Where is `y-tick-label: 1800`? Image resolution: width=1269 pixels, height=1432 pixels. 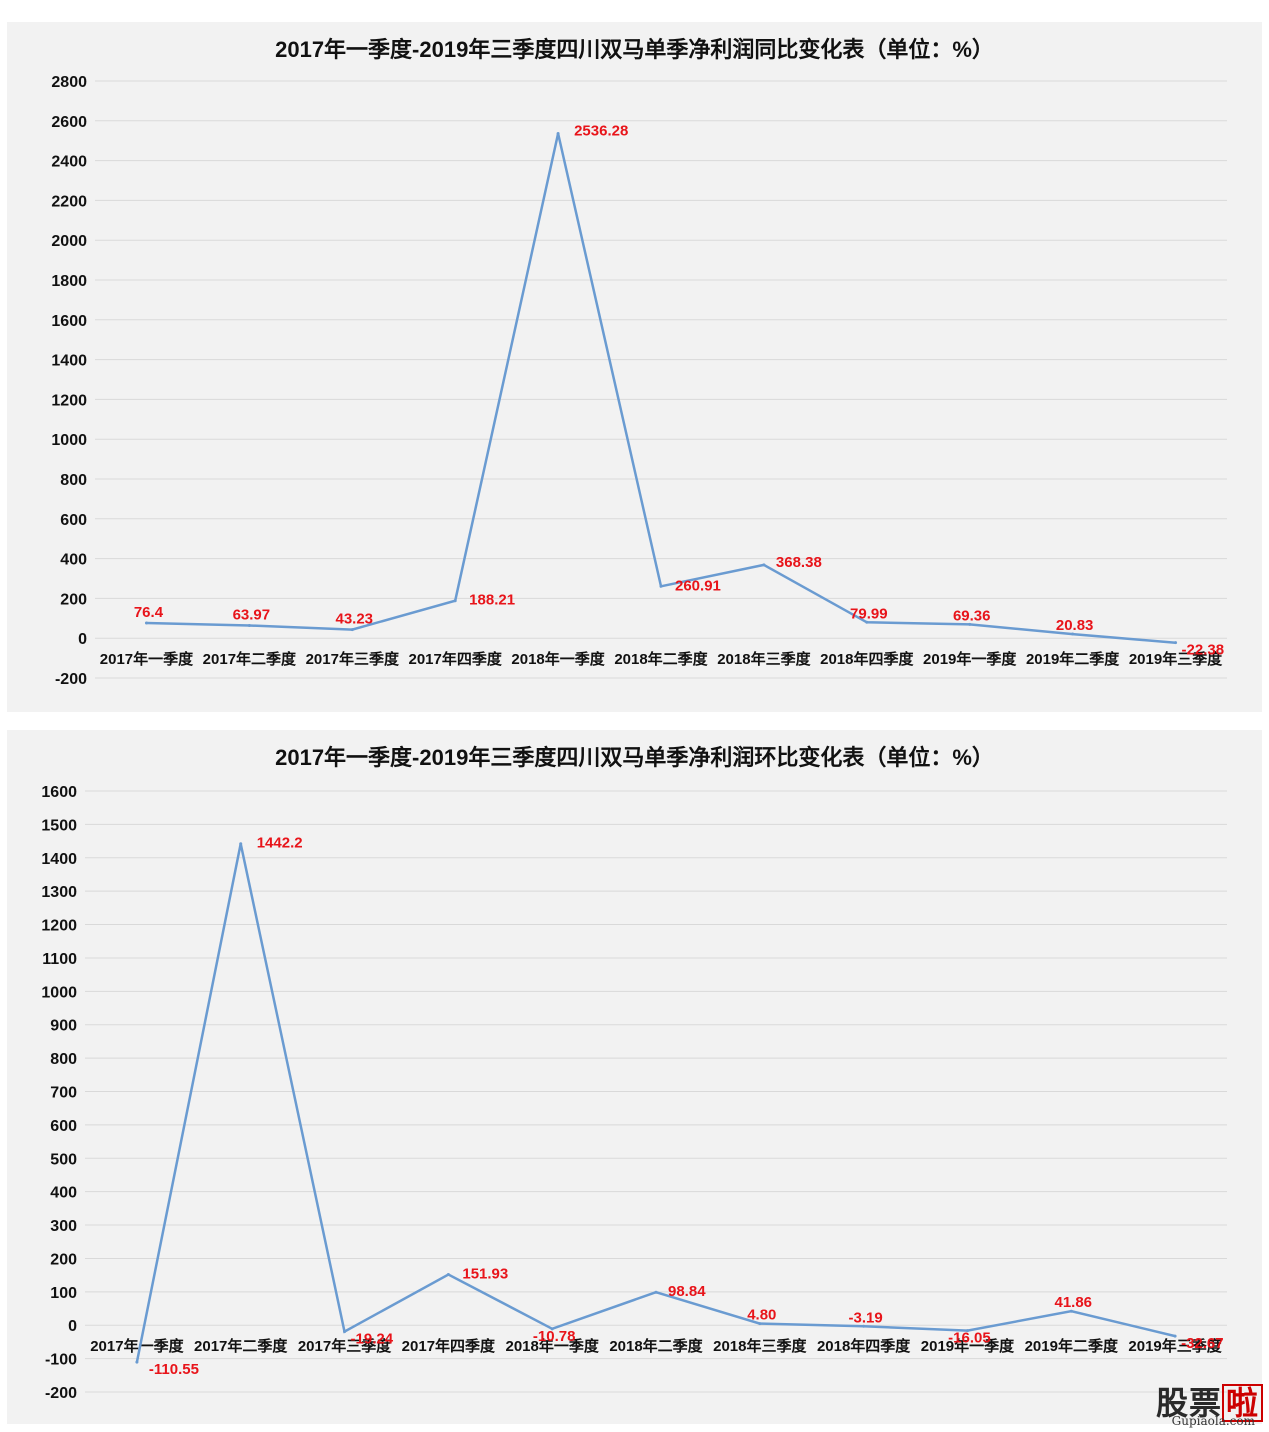
y-tick-label: 1800 is located at coordinates (69, 281).